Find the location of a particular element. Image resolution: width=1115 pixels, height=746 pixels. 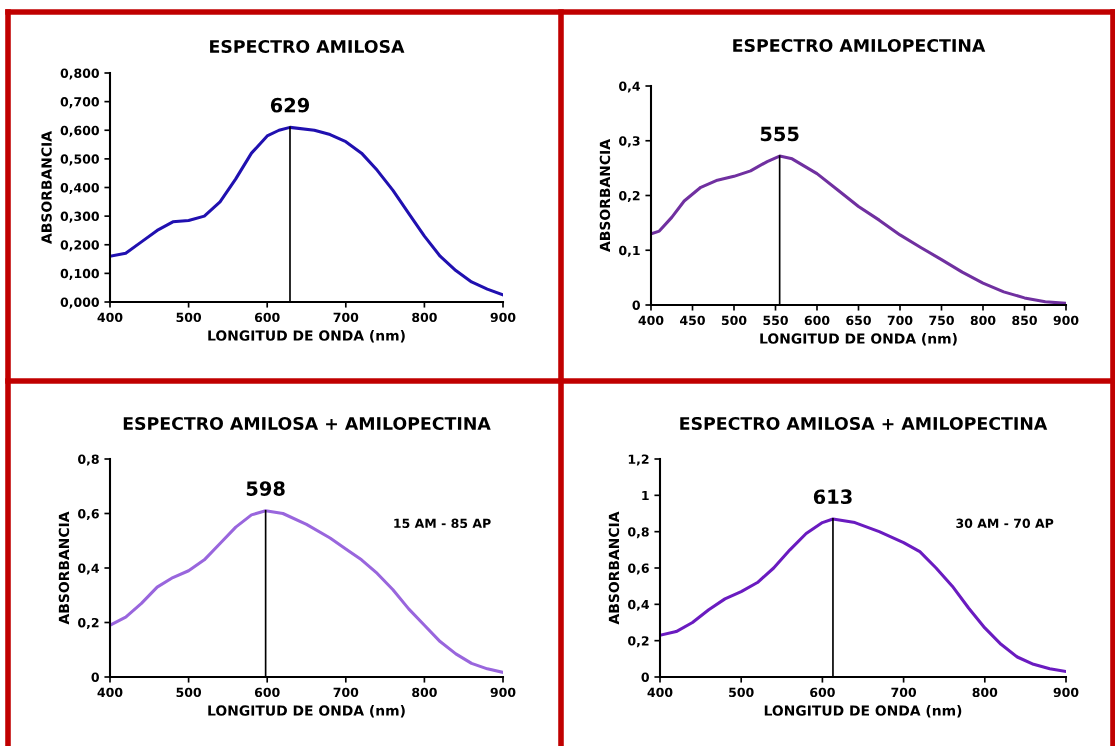

ref-line-label: 629 is located at coordinates (290, 105).